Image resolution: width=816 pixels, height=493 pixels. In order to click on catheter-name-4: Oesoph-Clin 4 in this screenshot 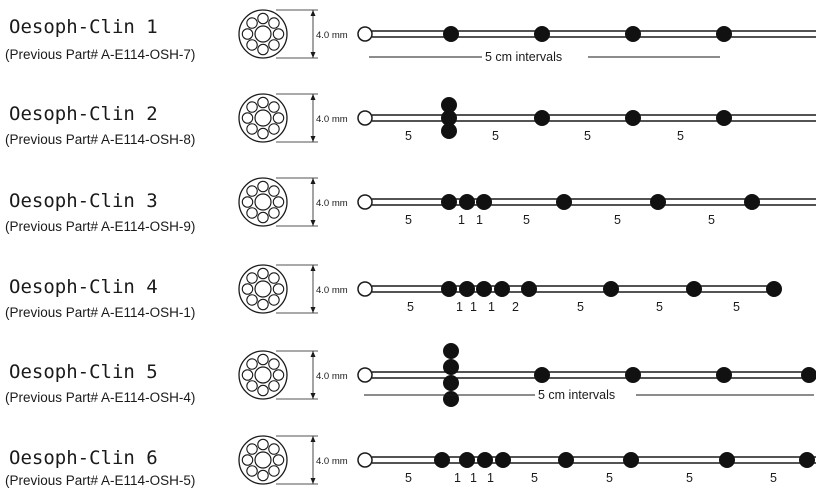, I will do `click(83, 287)`.